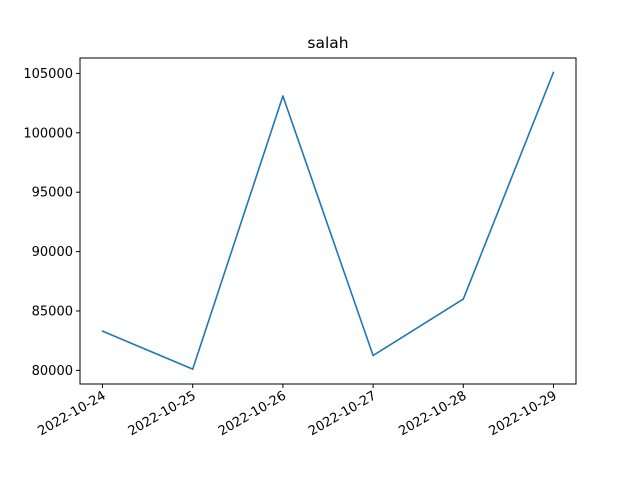  Describe the element at coordinates (327, 43) in the screenshot. I see `chart-title: salah` at that location.